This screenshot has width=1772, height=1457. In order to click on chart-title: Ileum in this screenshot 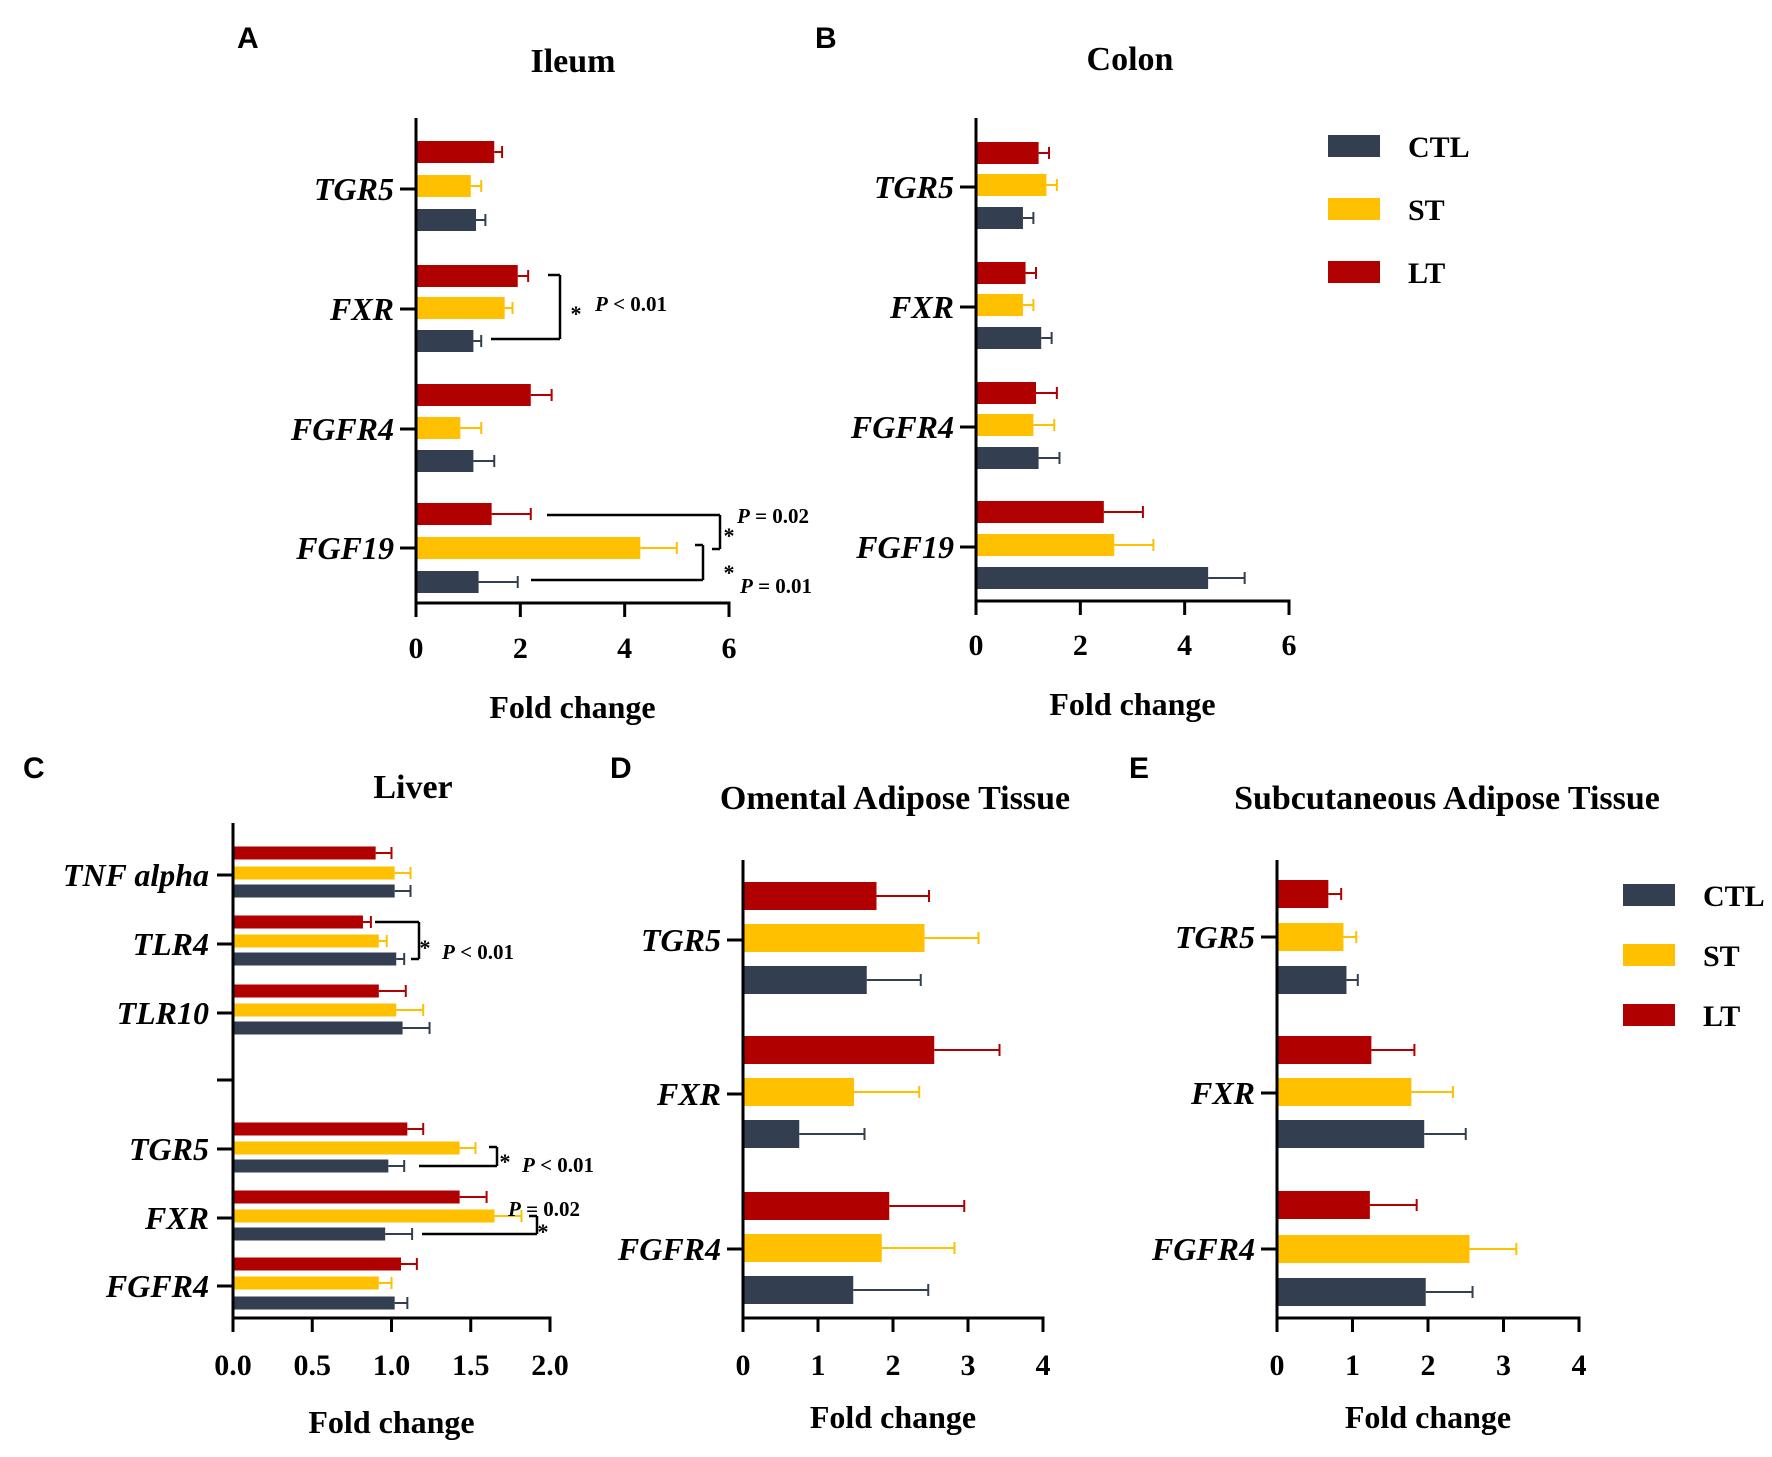, I will do `click(573, 61)`.